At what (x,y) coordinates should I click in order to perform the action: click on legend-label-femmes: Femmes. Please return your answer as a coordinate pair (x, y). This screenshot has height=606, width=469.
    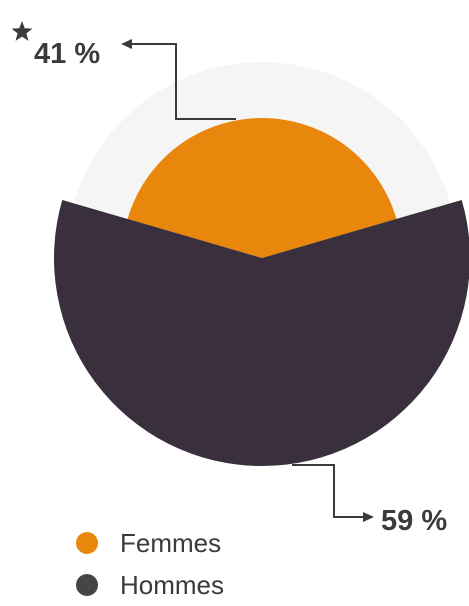
    Looking at the image, I should click on (171, 542).